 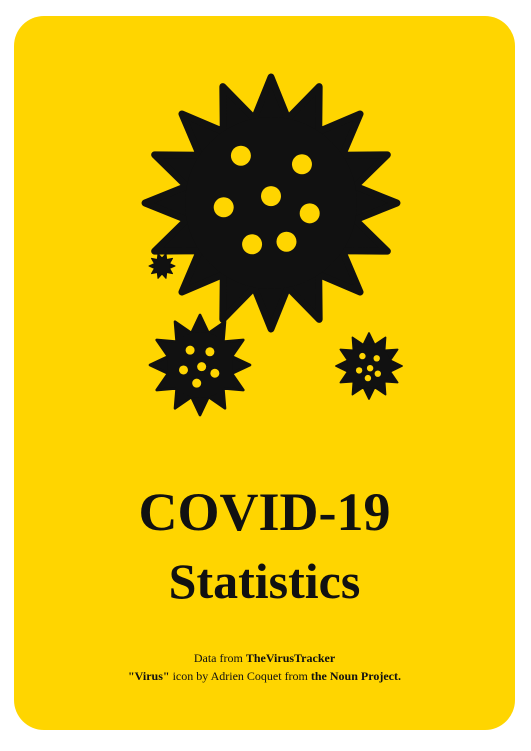 I want to click on small-virus-icon, so click(x=369, y=366).